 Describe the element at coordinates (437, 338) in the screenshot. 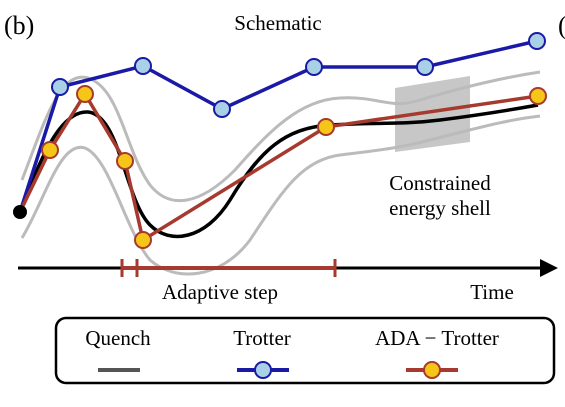

I see `legend-label: ADA − Trotter` at that location.